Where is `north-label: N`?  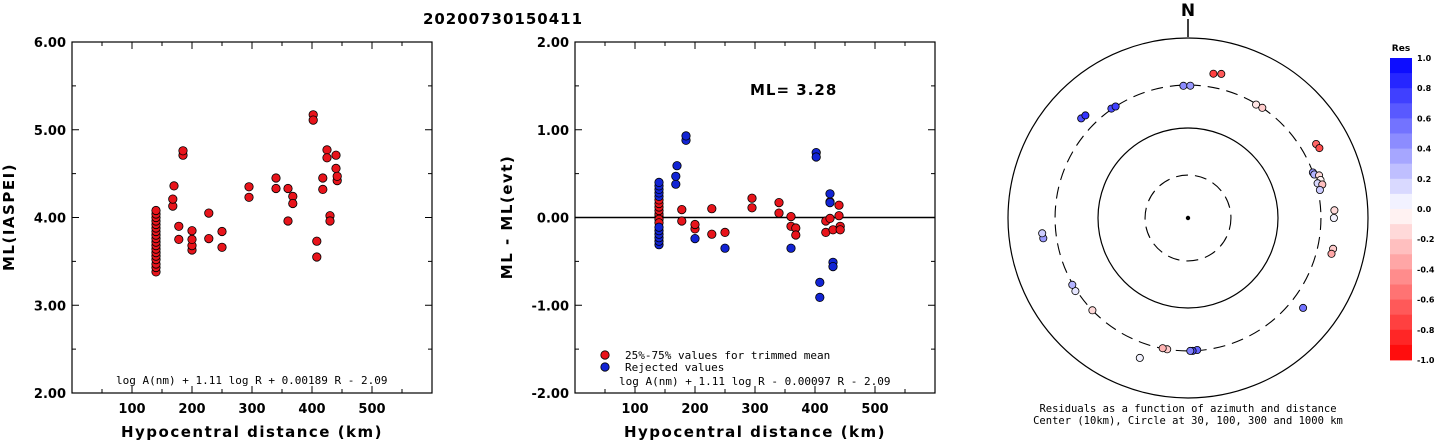
north-label: N is located at coordinates (1188, 11).